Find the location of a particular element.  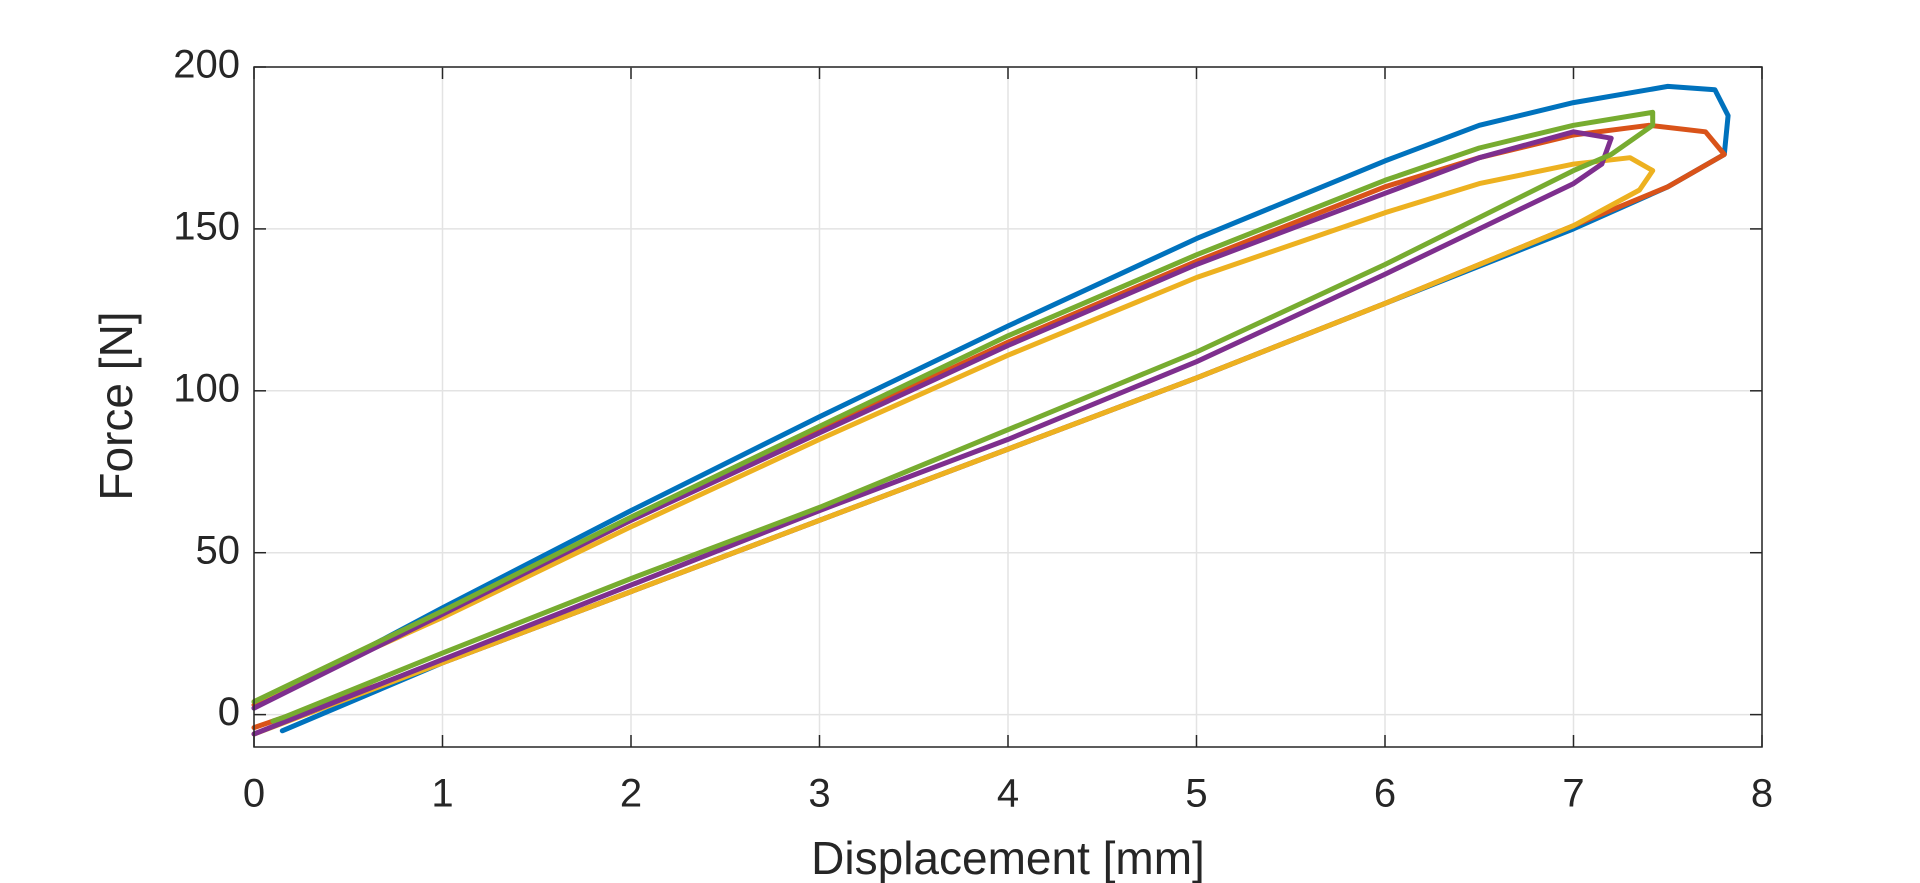

x-tick-label: 6 is located at coordinates (1385, 794).